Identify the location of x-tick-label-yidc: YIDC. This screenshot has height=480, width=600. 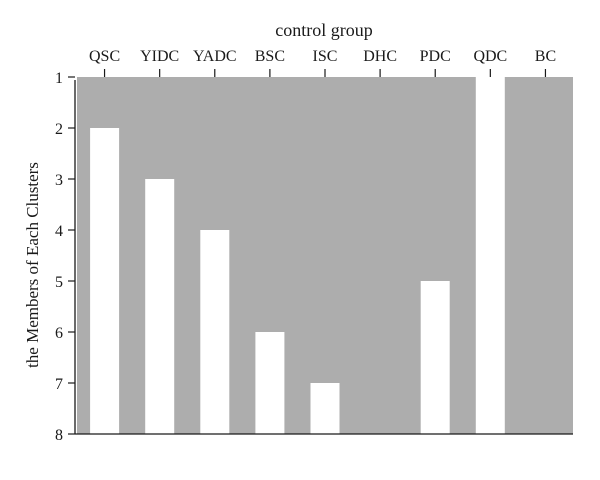
(159, 56).